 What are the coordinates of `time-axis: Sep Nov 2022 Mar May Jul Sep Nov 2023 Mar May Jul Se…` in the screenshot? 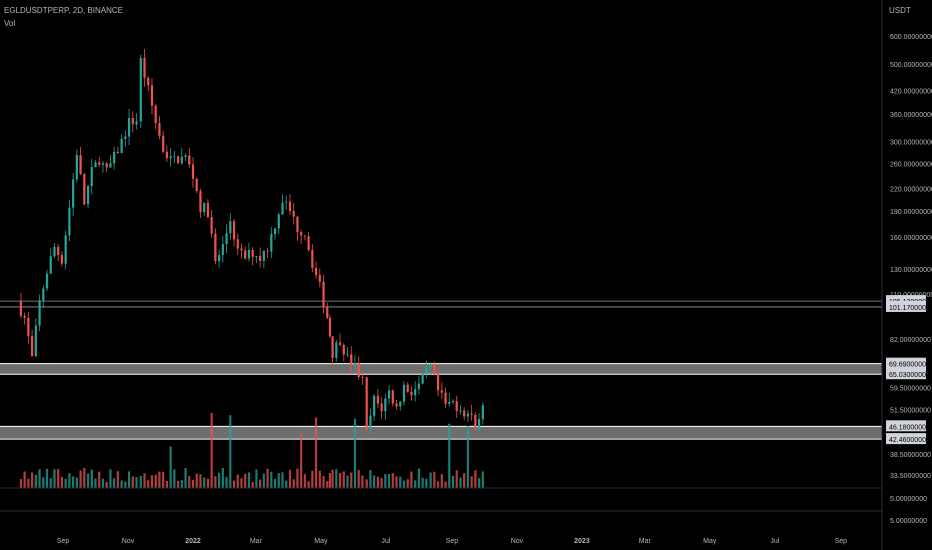 It's located at (452, 541).